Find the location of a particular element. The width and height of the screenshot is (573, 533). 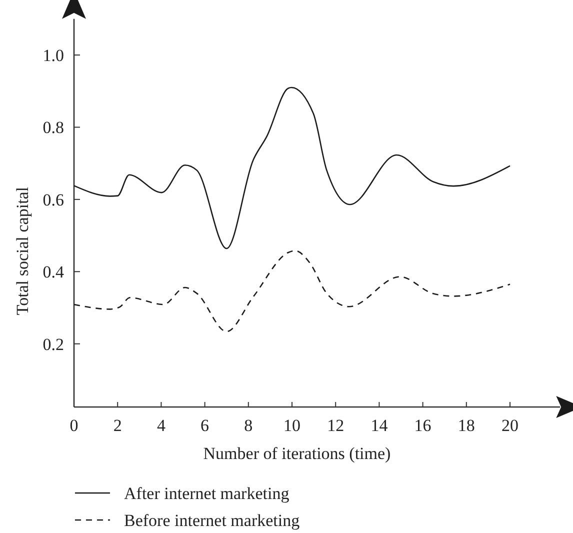

x-tick-label: 16 is located at coordinates (423, 425).